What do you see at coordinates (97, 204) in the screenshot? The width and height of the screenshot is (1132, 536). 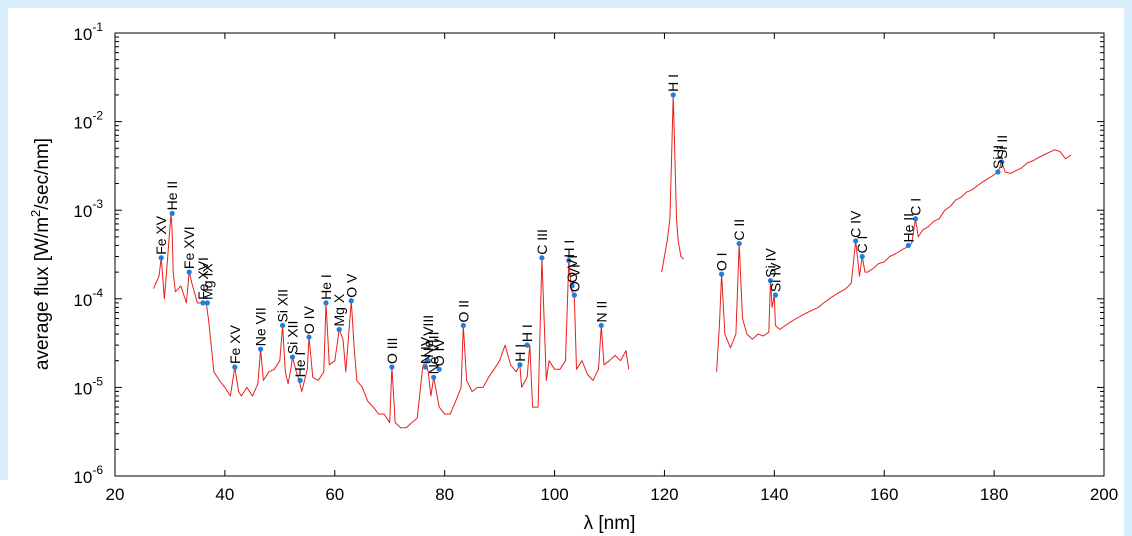 I see `y-tick-exponent: -3` at bounding box center [97, 204].